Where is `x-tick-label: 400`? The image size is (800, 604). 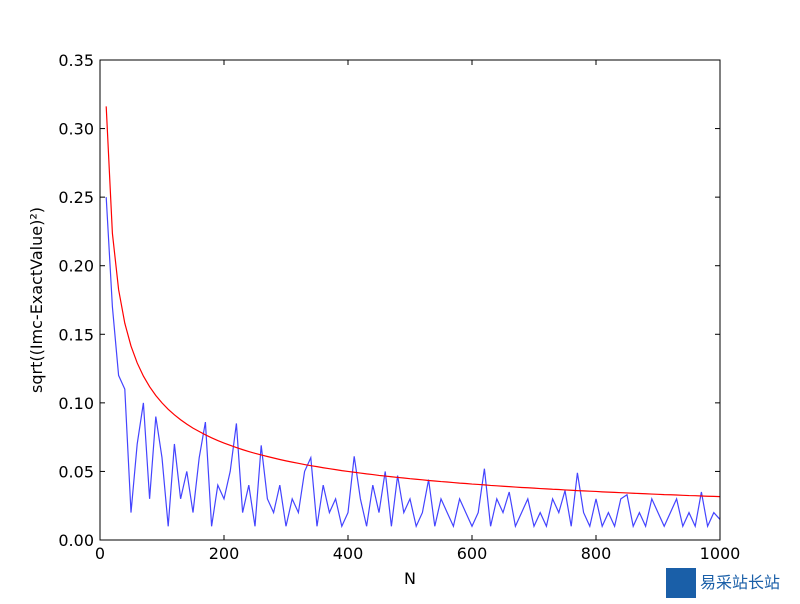
x-tick-label: 400 is located at coordinates (348, 553).